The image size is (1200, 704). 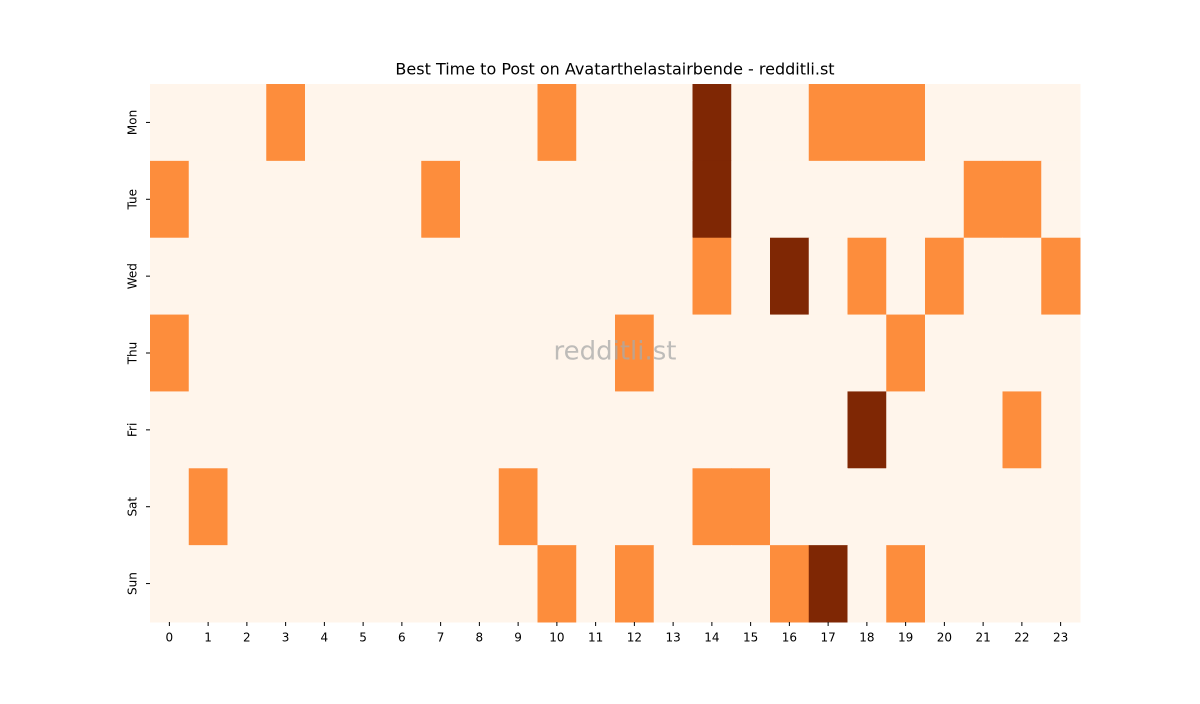 What do you see at coordinates (518, 638) in the screenshot?
I see `x-tick-label: 9` at bounding box center [518, 638].